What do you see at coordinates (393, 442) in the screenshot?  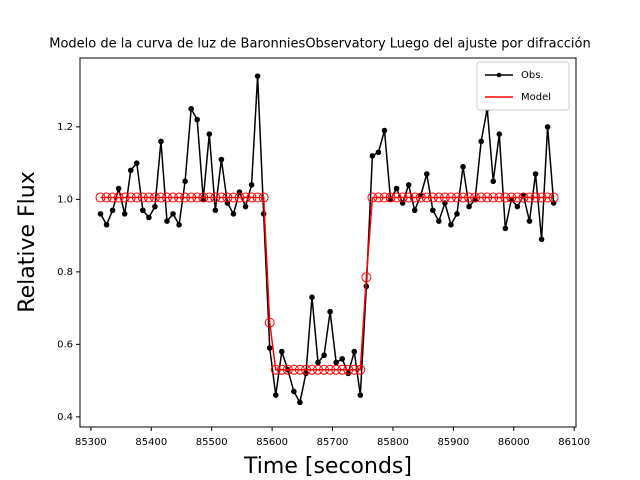 I see `x-tick-label: 85800` at bounding box center [393, 442].